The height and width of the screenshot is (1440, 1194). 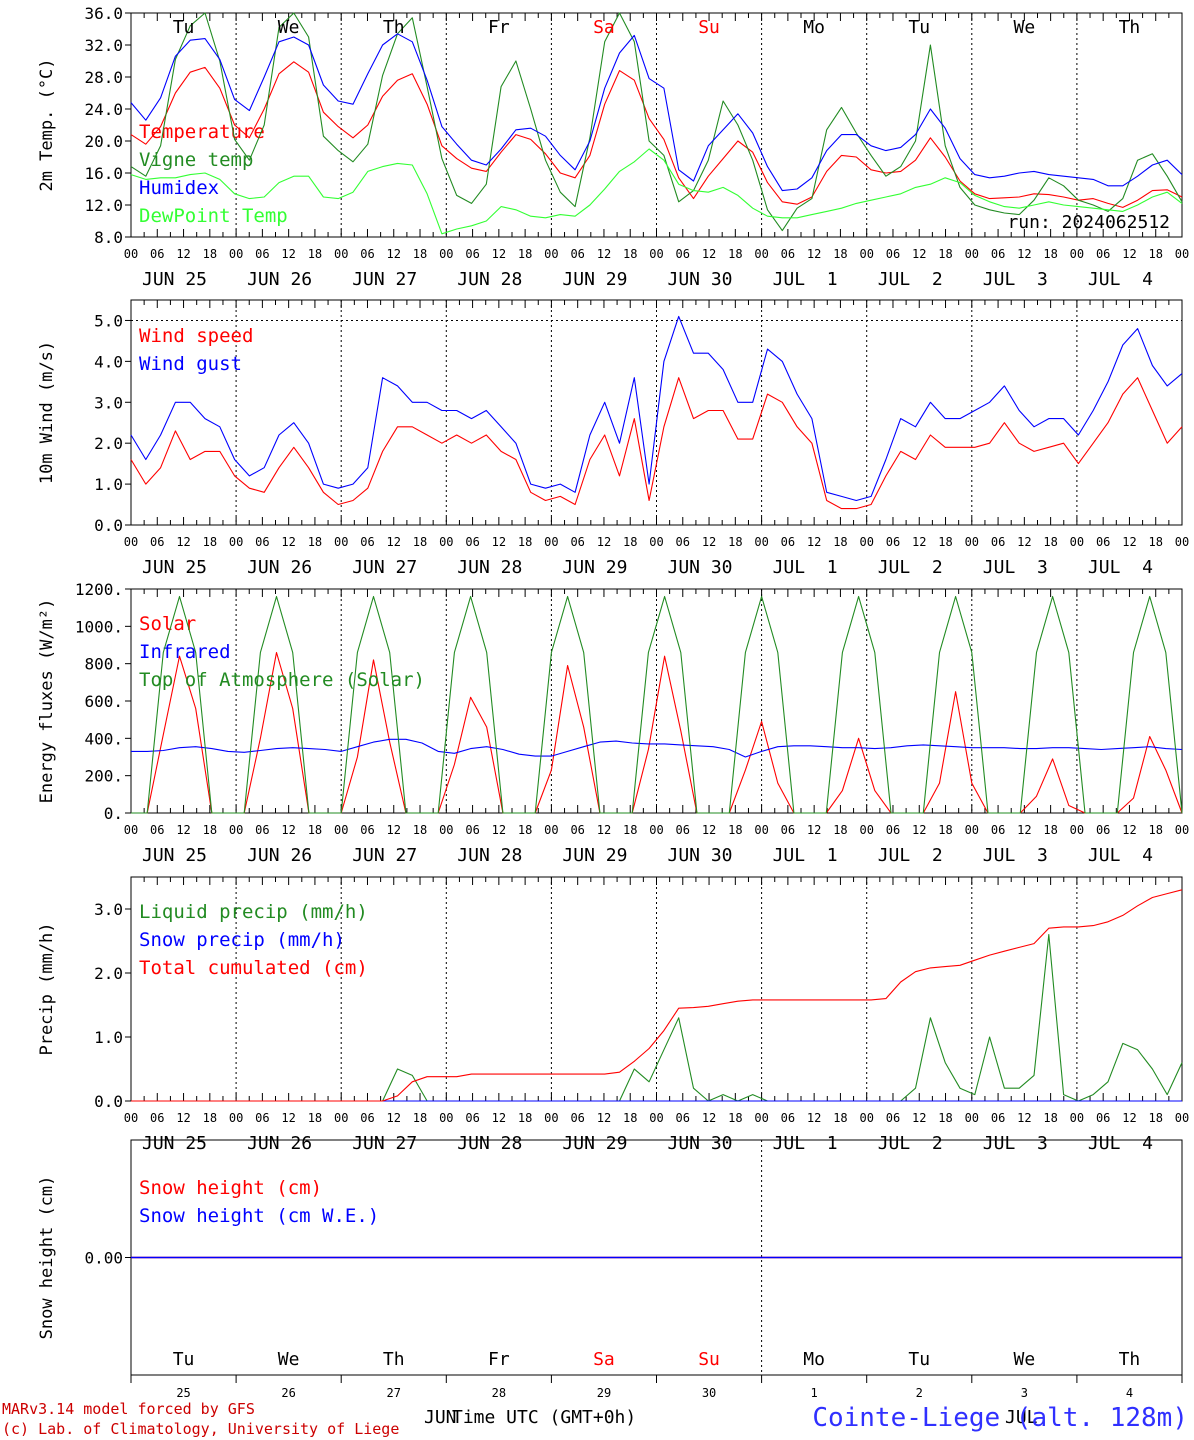 What do you see at coordinates (103, 173) in the screenshot?
I see `y-tick-label: 16.0` at bounding box center [103, 173].